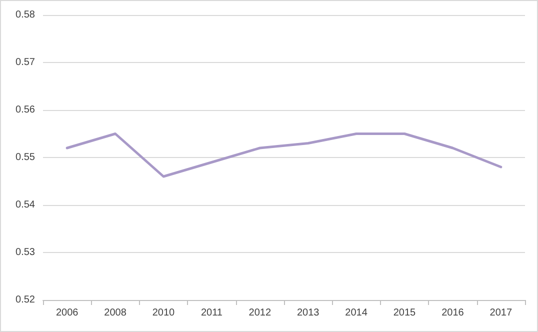  I want to click on x-tick-label: 2017, so click(501, 313).